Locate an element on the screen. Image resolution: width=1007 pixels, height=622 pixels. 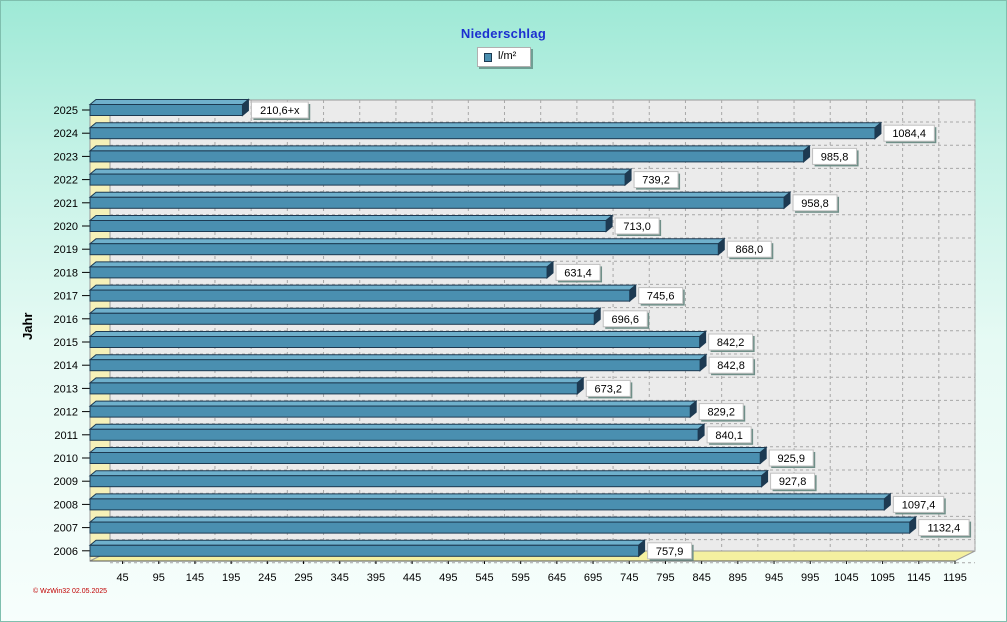
y-tick-label: 2021 is located at coordinates (66, 204).